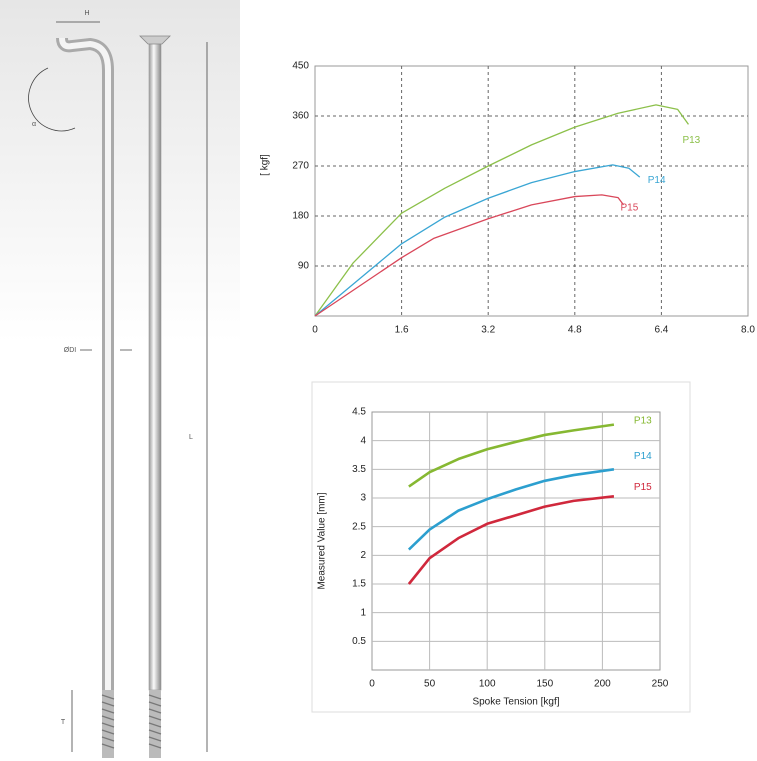 This screenshot has width=757, height=761. Describe the element at coordinates (300, 166) in the screenshot. I see `y-tick-label: 270` at that location.